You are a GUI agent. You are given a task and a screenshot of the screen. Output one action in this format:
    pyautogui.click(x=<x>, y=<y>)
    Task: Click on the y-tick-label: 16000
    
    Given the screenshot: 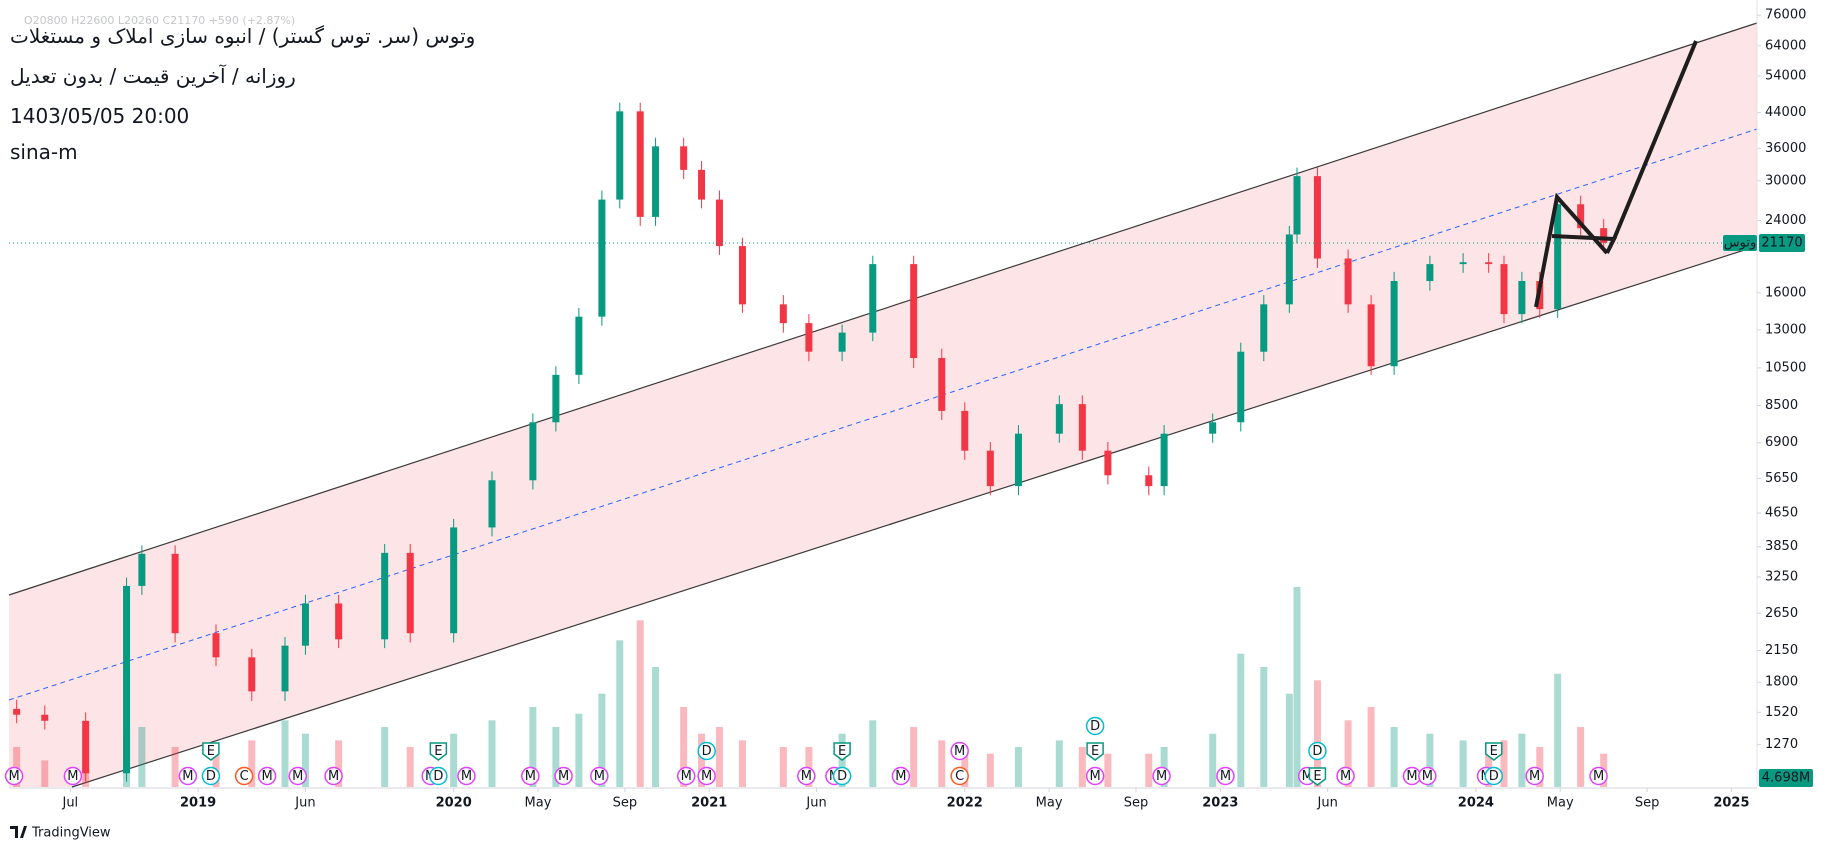 What is the action you would take?
    pyautogui.click(x=1785, y=292)
    